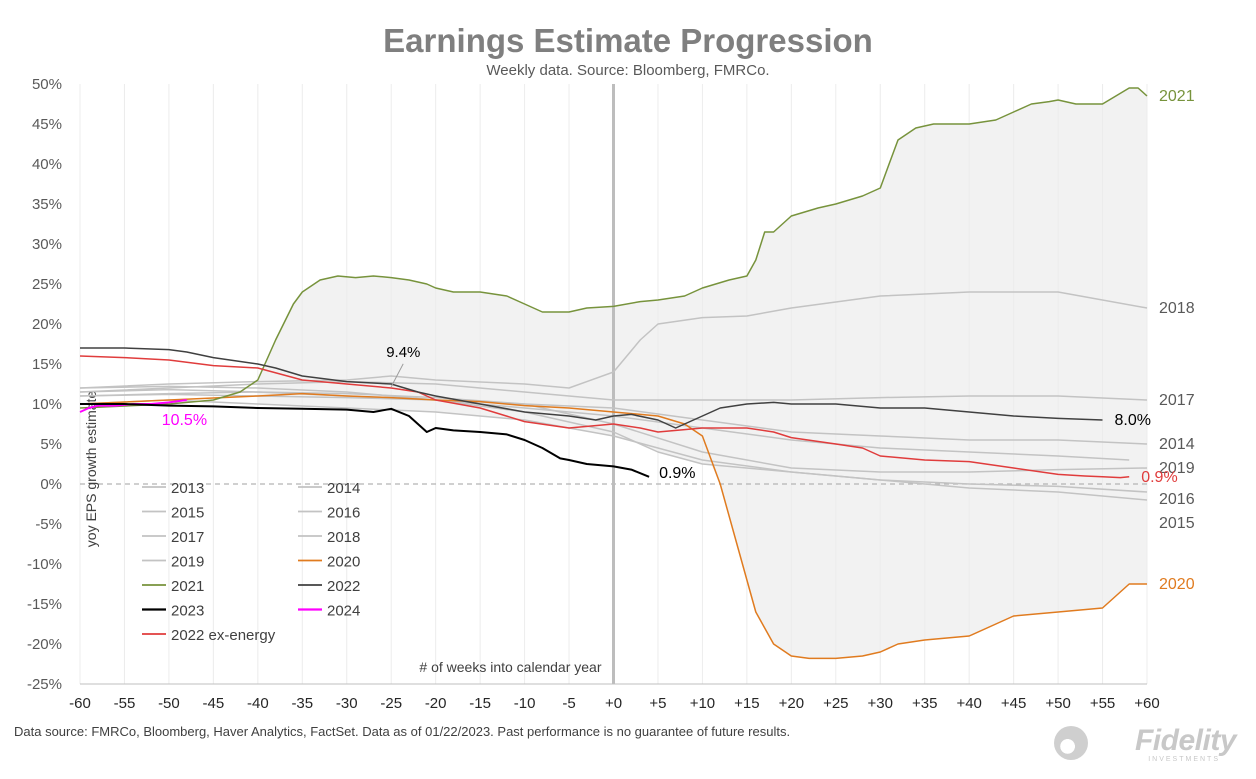  What do you see at coordinates (214, 703) in the screenshot?
I see `x-tick-label: -45` at bounding box center [214, 703].